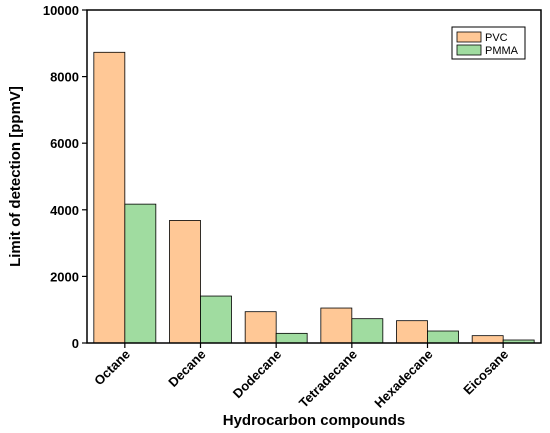  I want to click on y-tick-label: 8000, so click(64, 77).